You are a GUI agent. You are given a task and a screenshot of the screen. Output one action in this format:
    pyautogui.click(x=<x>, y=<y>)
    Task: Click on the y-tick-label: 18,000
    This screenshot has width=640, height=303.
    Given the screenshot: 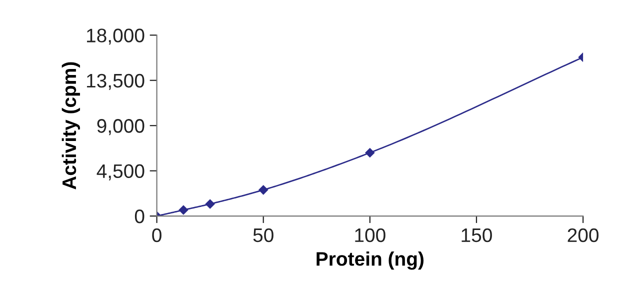 What is the action you would take?
    pyautogui.click(x=115, y=36)
    